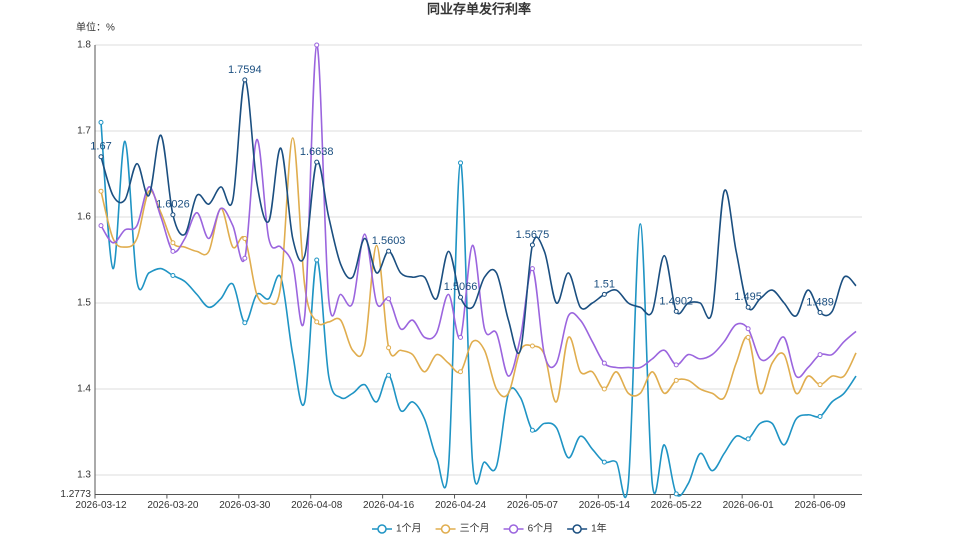  Describe the element at coordinates (95, 27) in the screenshot. I see `y-axis-label: 单位：%` at that location.